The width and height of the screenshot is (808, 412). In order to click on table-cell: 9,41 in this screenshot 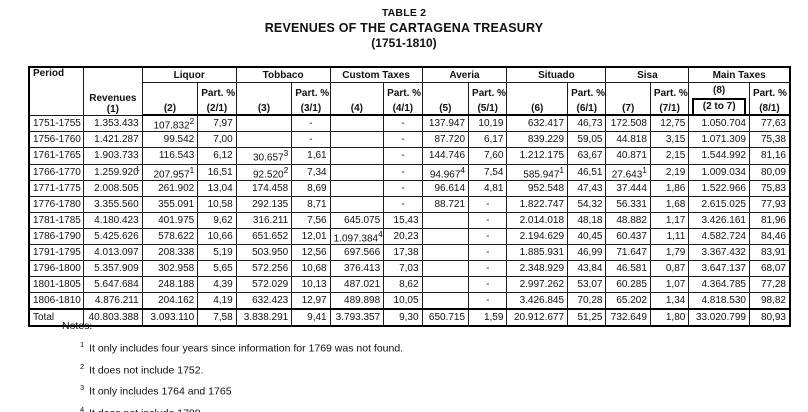, I will do `click(311, 318)`.